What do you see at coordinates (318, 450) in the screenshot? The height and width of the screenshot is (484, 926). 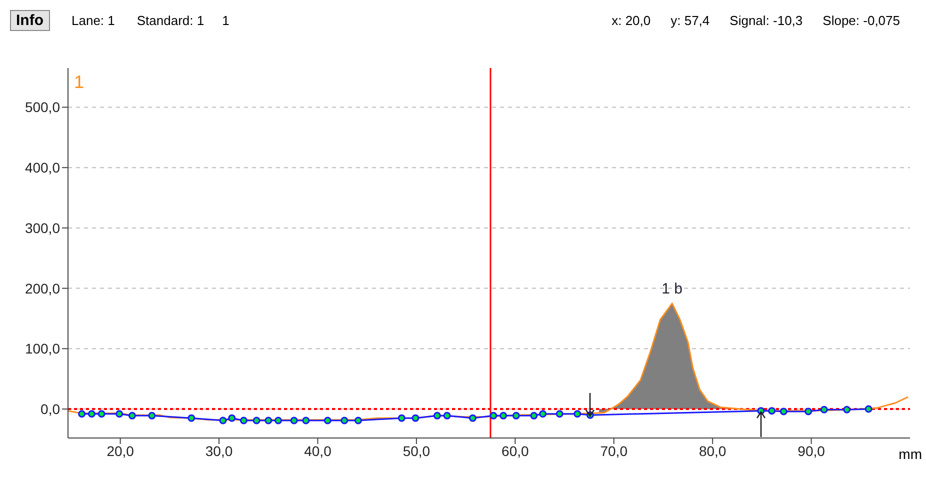 I see `x-tick-label: 40,0` at bounding box center [318, 450].